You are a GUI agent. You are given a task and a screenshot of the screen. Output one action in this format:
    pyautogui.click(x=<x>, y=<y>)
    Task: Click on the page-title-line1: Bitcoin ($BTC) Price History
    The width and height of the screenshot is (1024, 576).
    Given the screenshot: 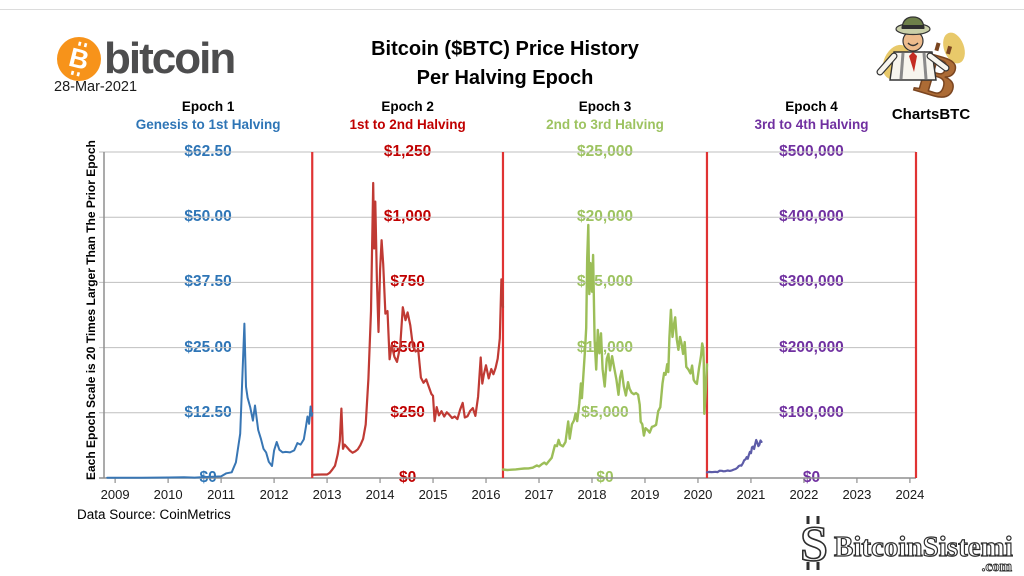 What is the action you would take?
    pyautogui.click(x=505, y=49)
    